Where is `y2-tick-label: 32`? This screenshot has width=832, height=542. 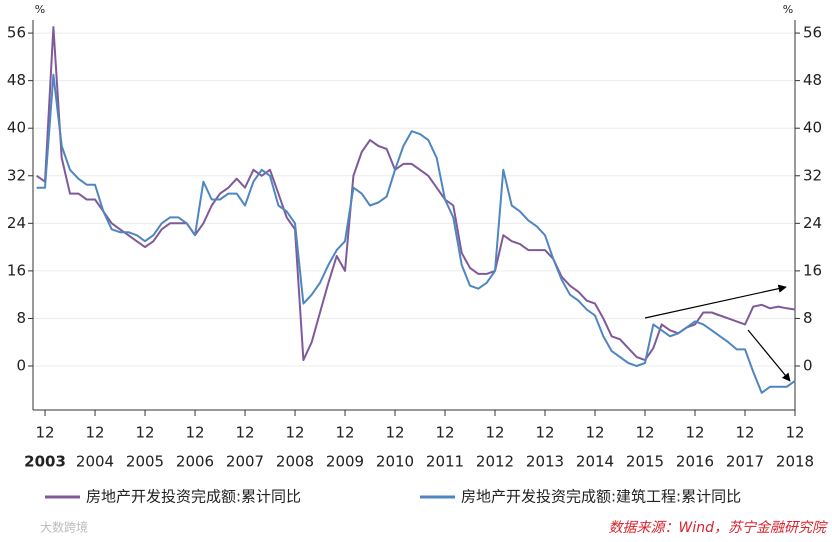
y2-tick-label: 32 is located at coordinates (812, 175).